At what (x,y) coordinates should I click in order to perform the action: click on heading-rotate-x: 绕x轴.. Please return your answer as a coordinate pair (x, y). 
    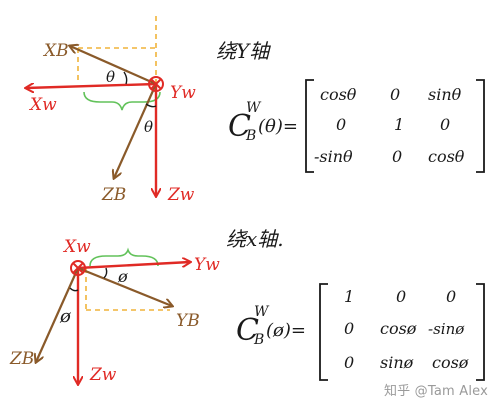
    Looking at the image, I should click on (255, 239).